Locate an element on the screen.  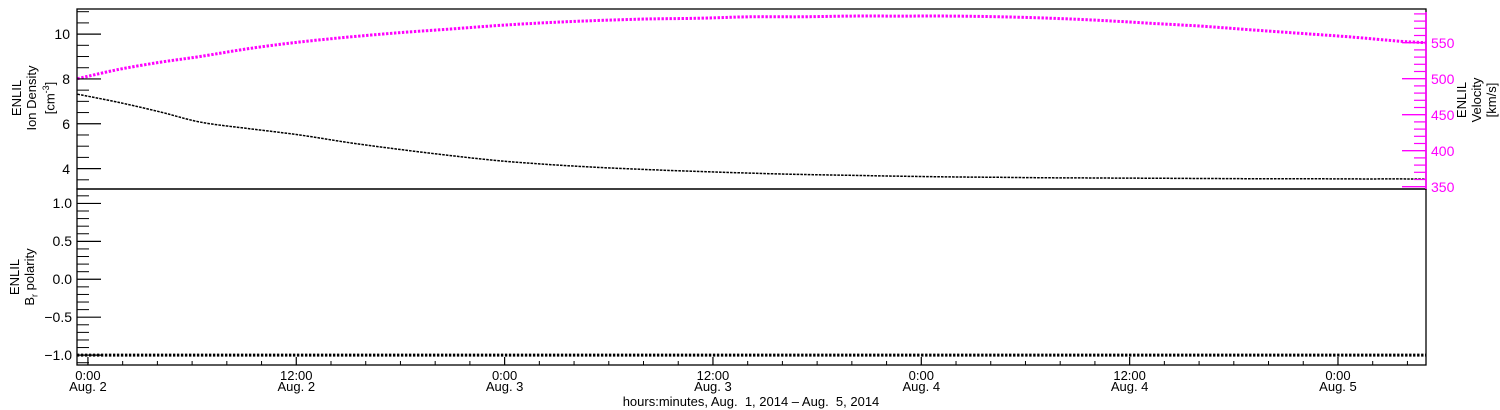
x-tick-label: 12:00 Aug. 2 is located at coordinates (296, 381).